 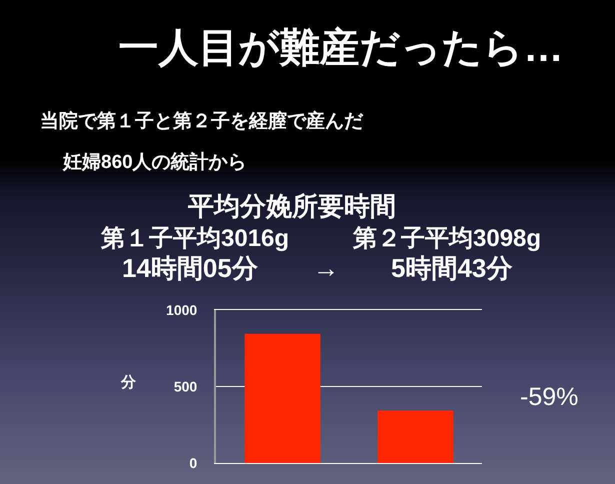 I want to click on text: 第１子平均3016g, so click(x=195, y=238).